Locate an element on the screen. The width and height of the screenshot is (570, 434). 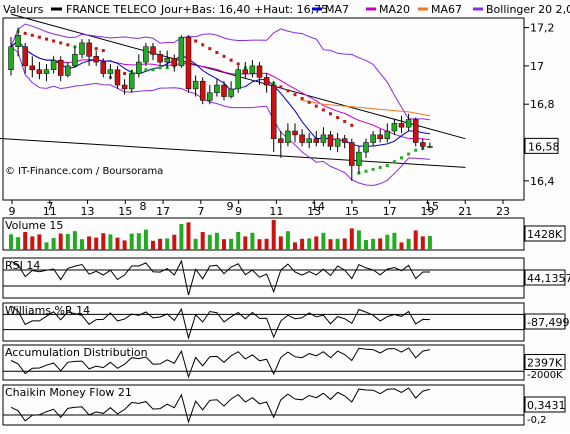
indicator-last-box is located at coordinates (545, 277).